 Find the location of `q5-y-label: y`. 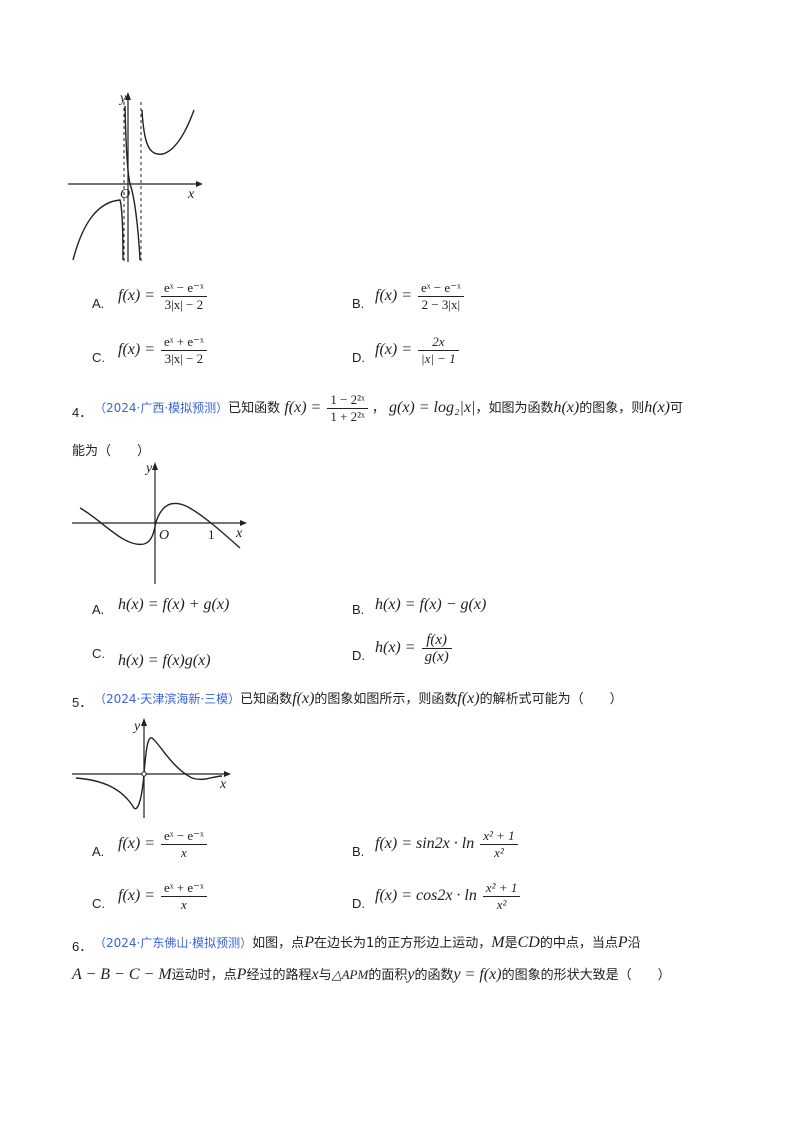

q5-y-label: y is located at coordinates (136, 726).